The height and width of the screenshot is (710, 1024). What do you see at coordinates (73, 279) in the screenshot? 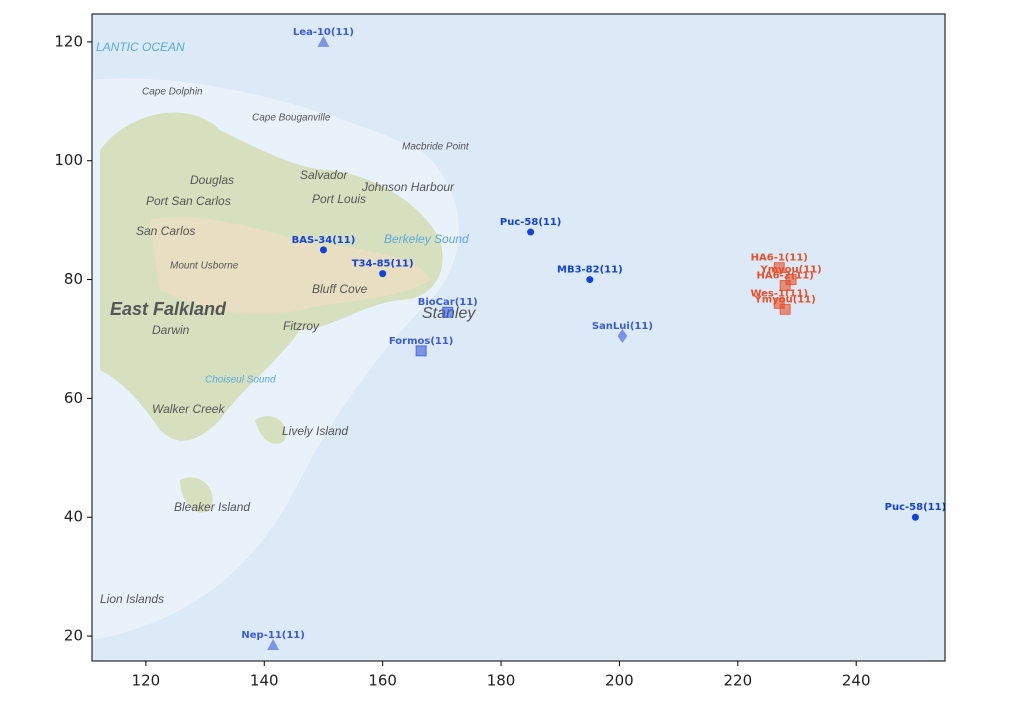
I see `y-tick-label: 80` at bounding box center [73, 279].